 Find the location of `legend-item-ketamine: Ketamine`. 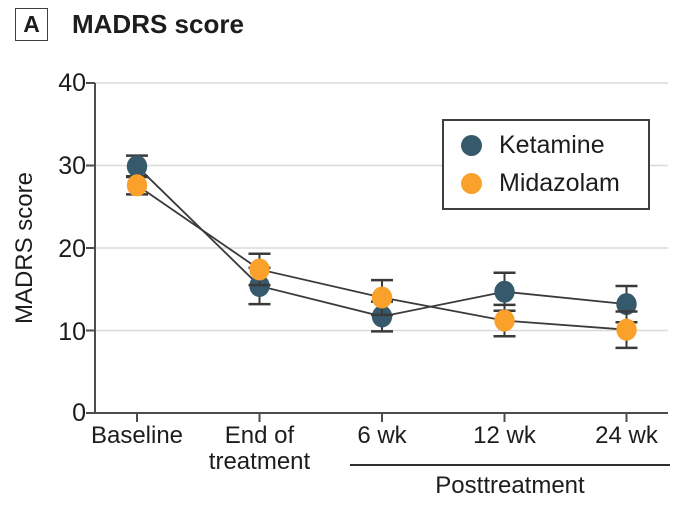

legend-item-ketamine: Ketamine is located at coordinates (554, 145).